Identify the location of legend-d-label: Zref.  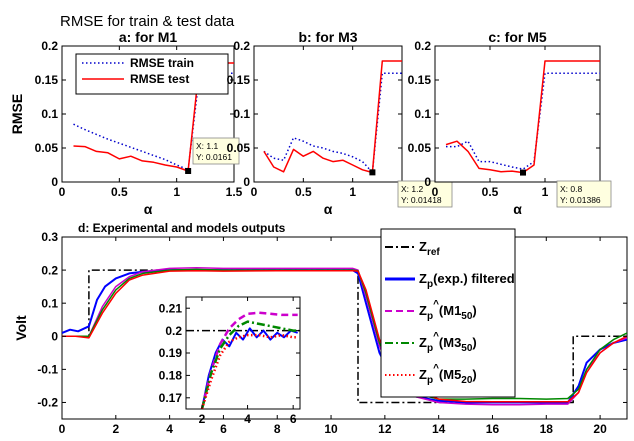
(429, 248).